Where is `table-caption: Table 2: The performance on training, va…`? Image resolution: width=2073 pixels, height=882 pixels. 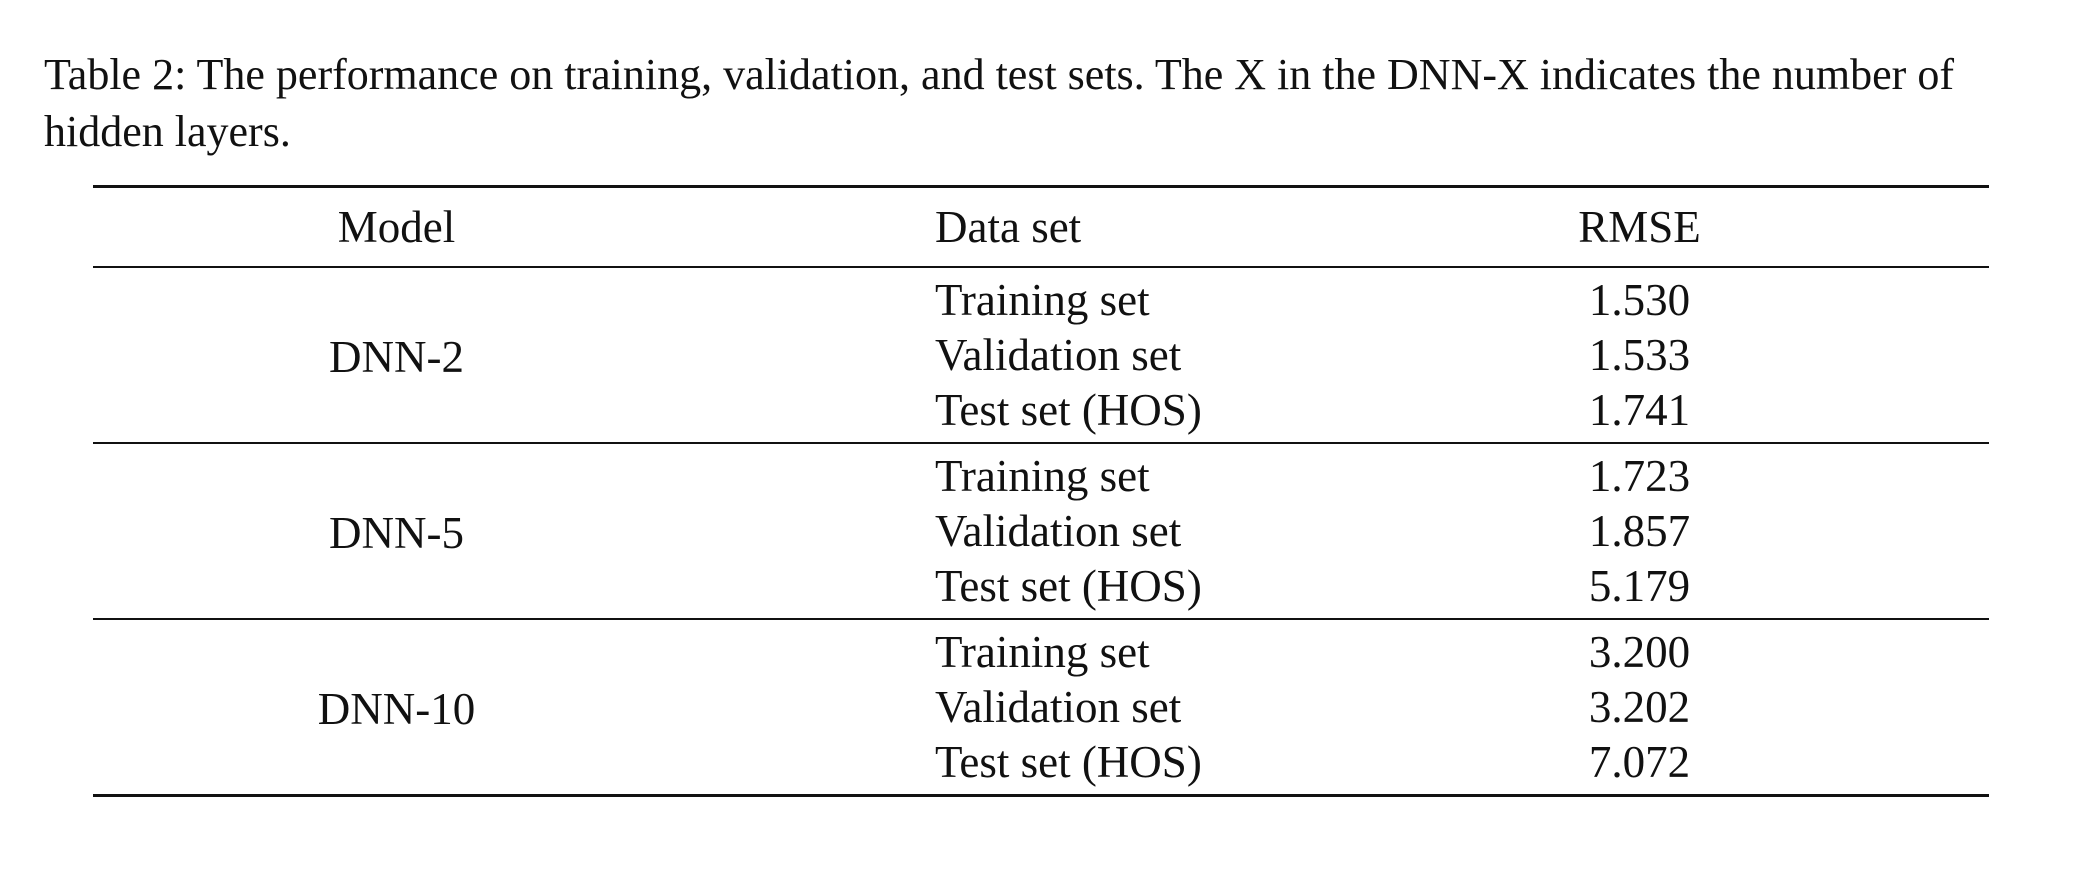 table-caption: Table 2: The performance on training, va… is located at coordinates (999, 103).